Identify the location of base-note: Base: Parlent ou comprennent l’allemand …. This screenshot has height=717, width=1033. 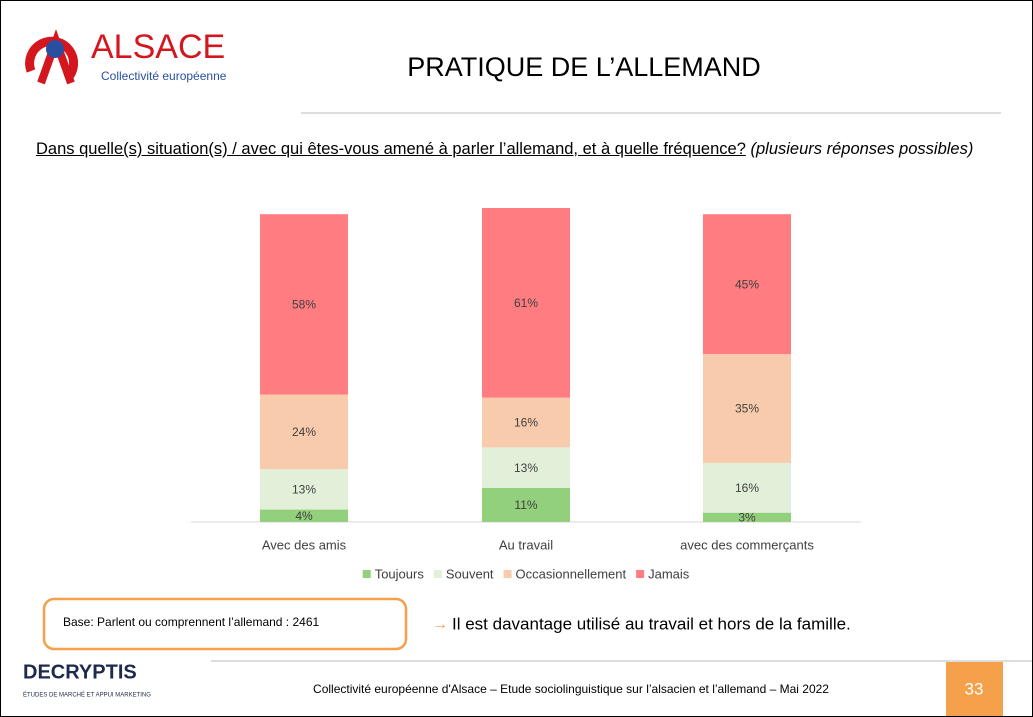
(191, 622).